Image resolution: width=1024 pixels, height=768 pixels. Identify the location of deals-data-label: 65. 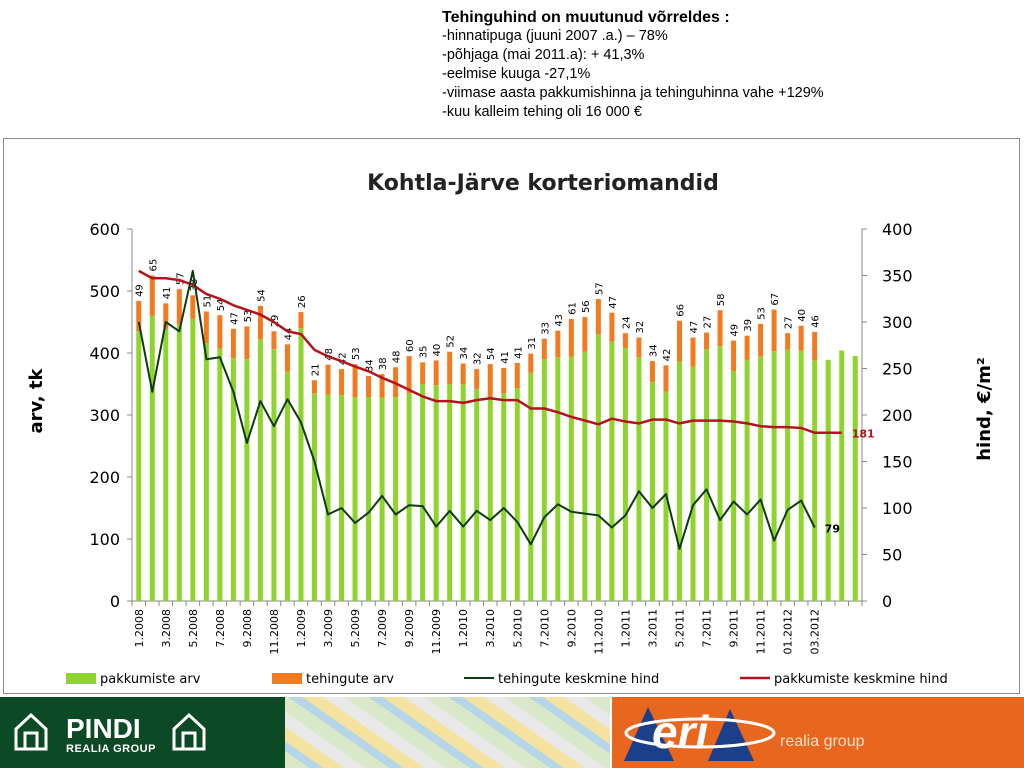
(153, 265).